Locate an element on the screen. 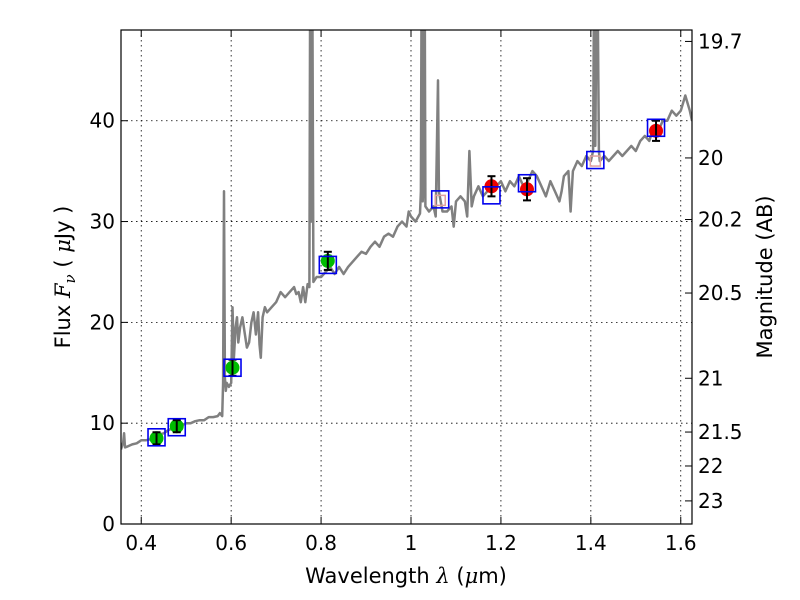 This screenshot has height=600, width=800. x-tick-label: 1.2 is located at coordinates (501, 543).